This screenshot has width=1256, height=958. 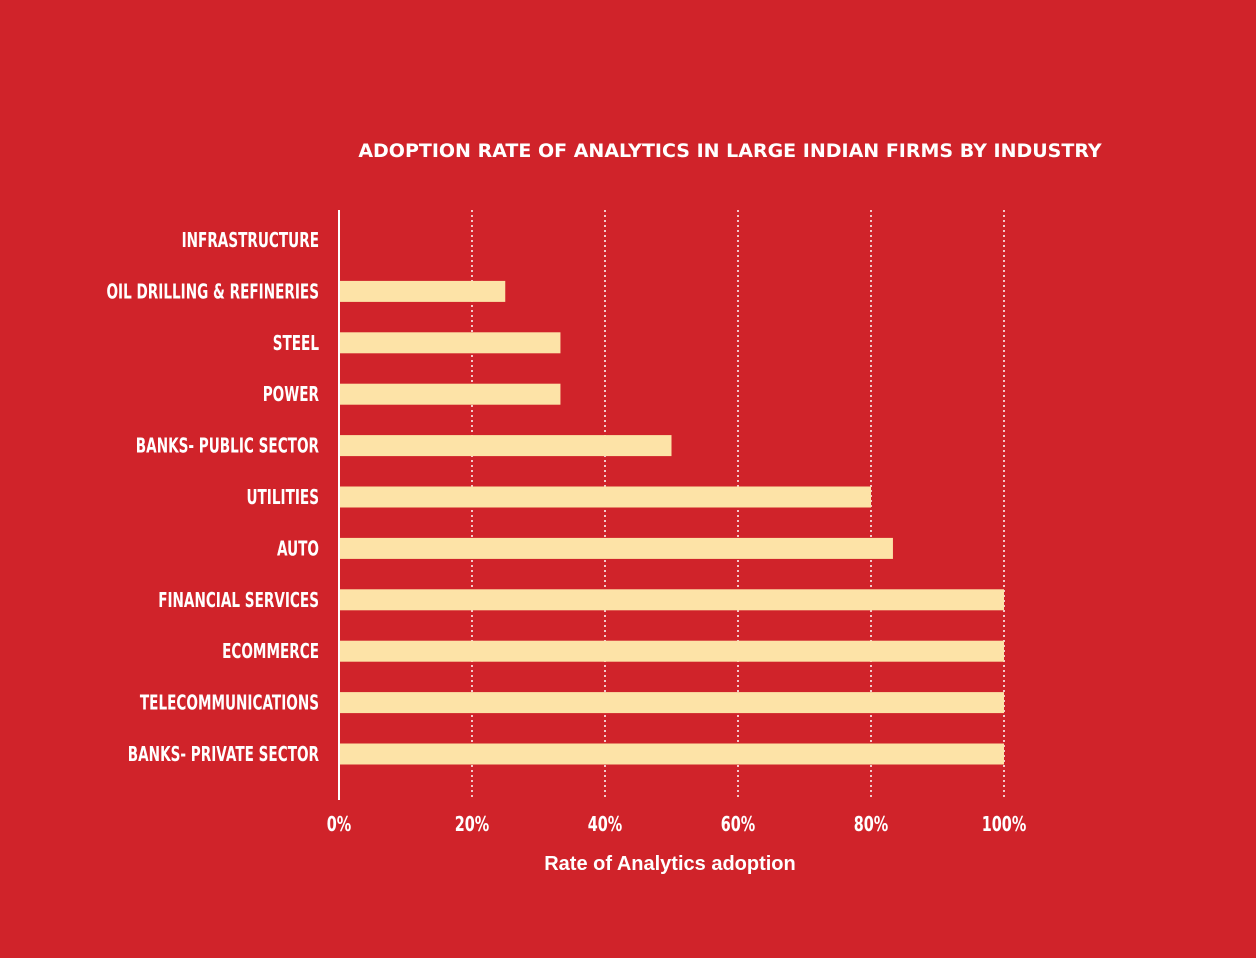 I want to click on category-label: AUTO, so click(x=298, y=548).